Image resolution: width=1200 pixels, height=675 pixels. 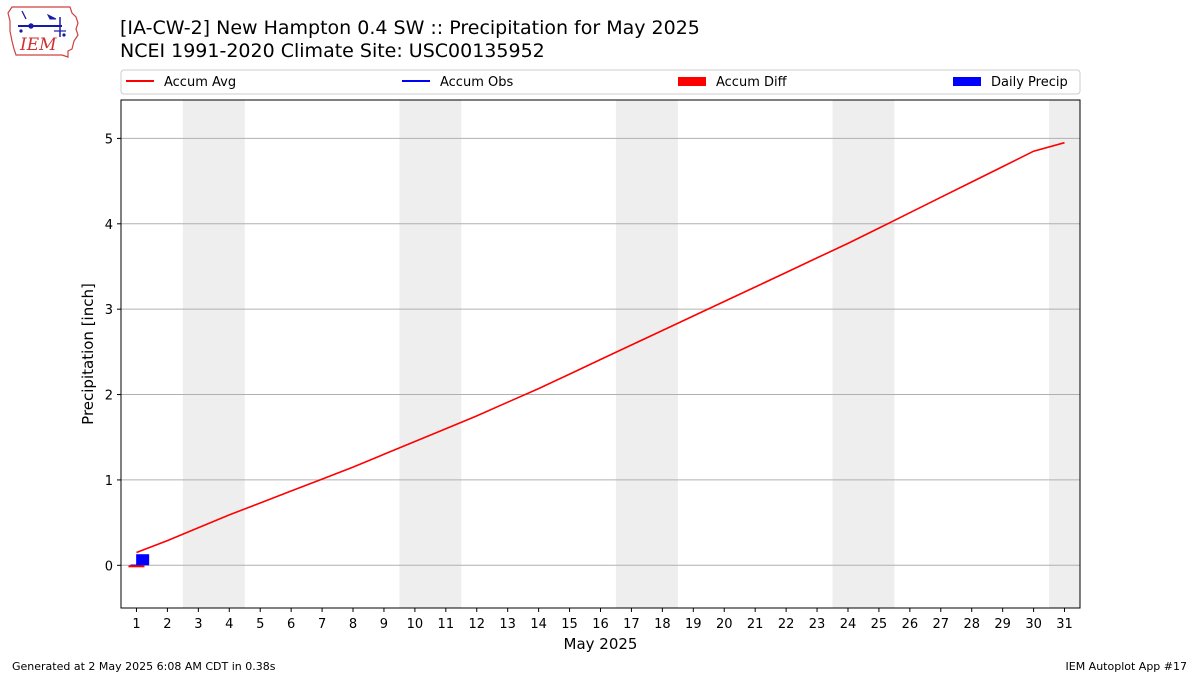 What do you see at coordinates (109, 481) in the screenshot?
I see `y-tick-label: 1` at bounding box center [109, 481].